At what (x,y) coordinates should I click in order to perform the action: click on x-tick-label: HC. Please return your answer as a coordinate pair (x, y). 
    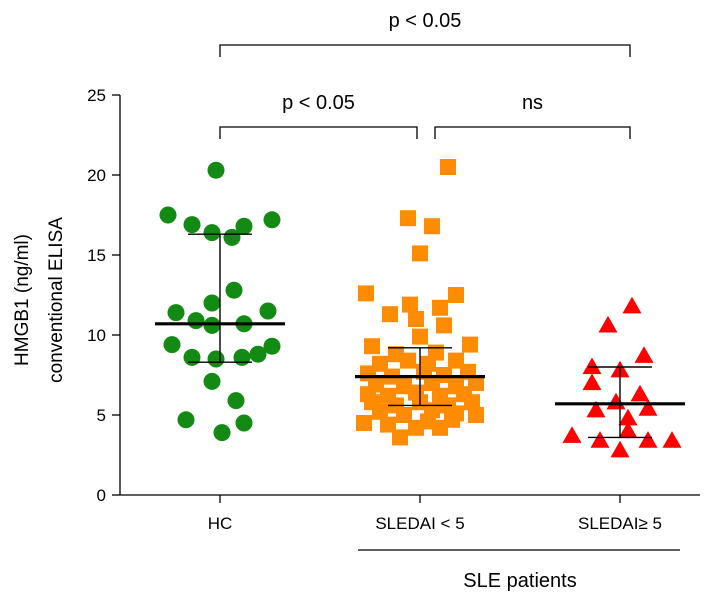
    Looking at the image, I should click on (220, 523).